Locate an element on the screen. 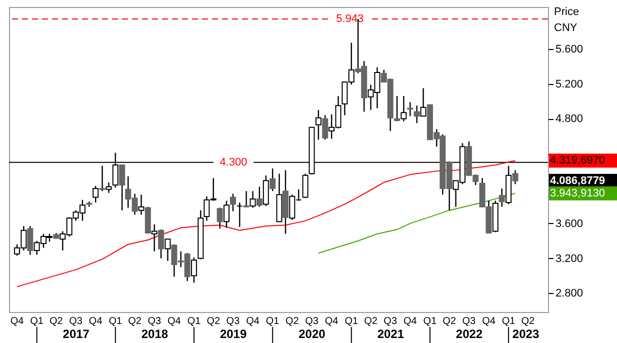  ref-line-label: 5.943 is located at coordinates (350, 18).